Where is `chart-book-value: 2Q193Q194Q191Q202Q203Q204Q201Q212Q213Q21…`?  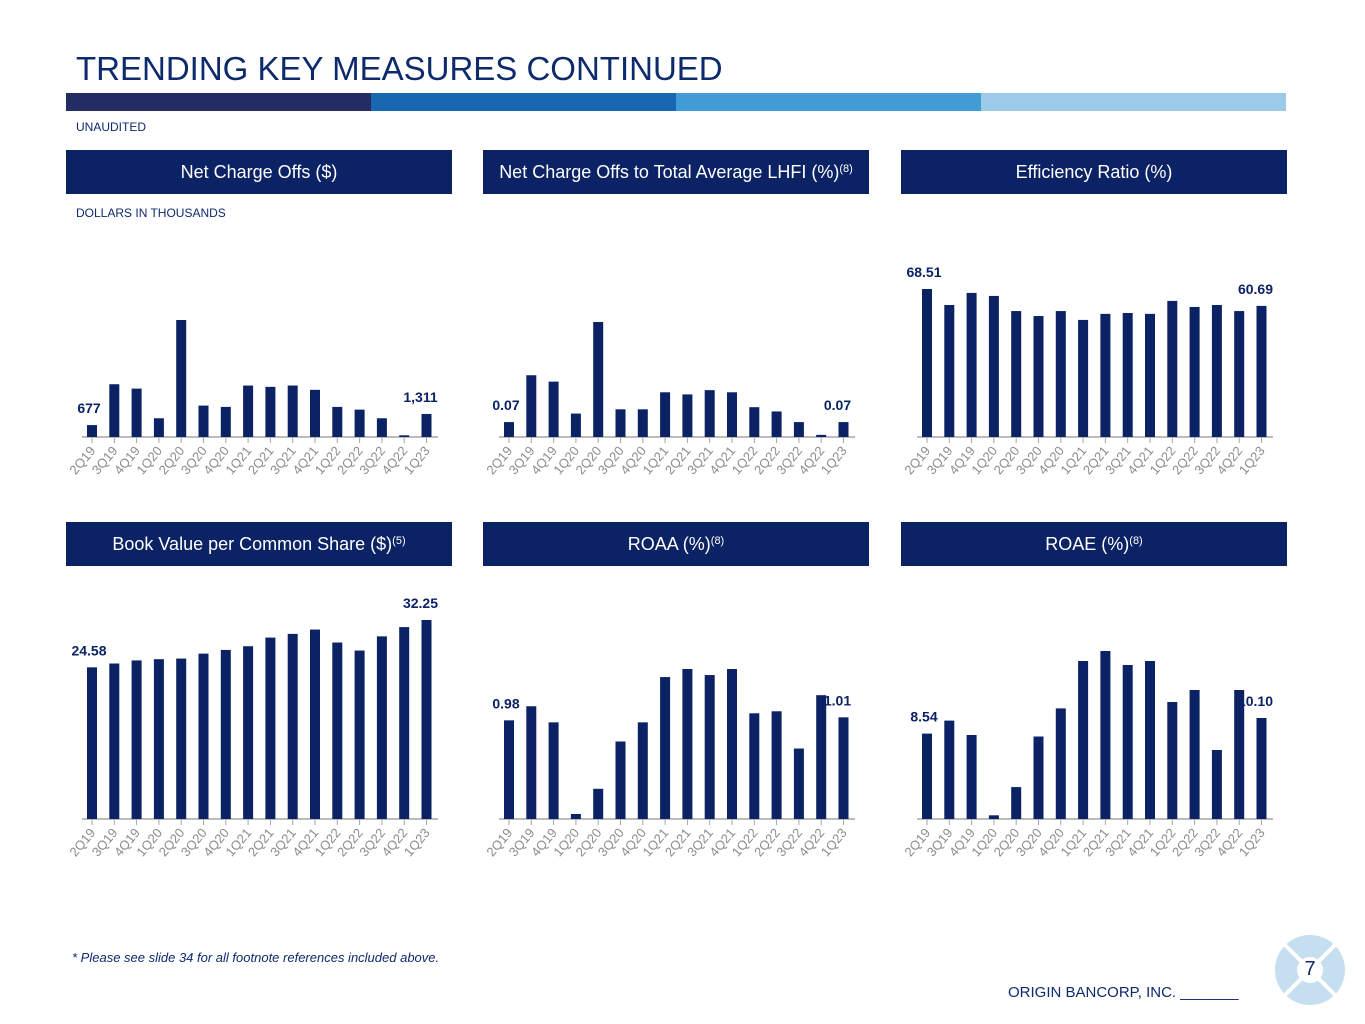
chart-book-value: 2Q193Q194Q191Q202Q203Q204Q201Q212Q213Q21… is located at coordinates (252, 727).